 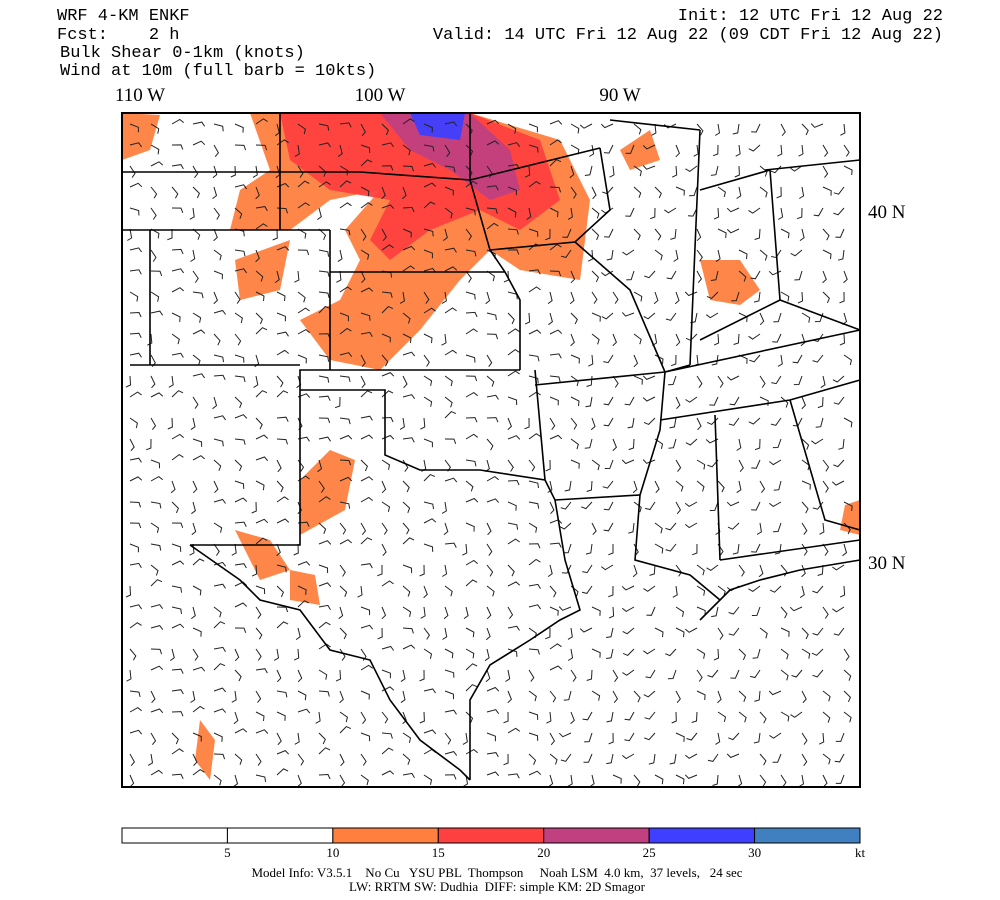 What do you see at coordinates (140, 95) in the screenshot?
I see `lon-label: 110 W` at bounding box center [140, 95].